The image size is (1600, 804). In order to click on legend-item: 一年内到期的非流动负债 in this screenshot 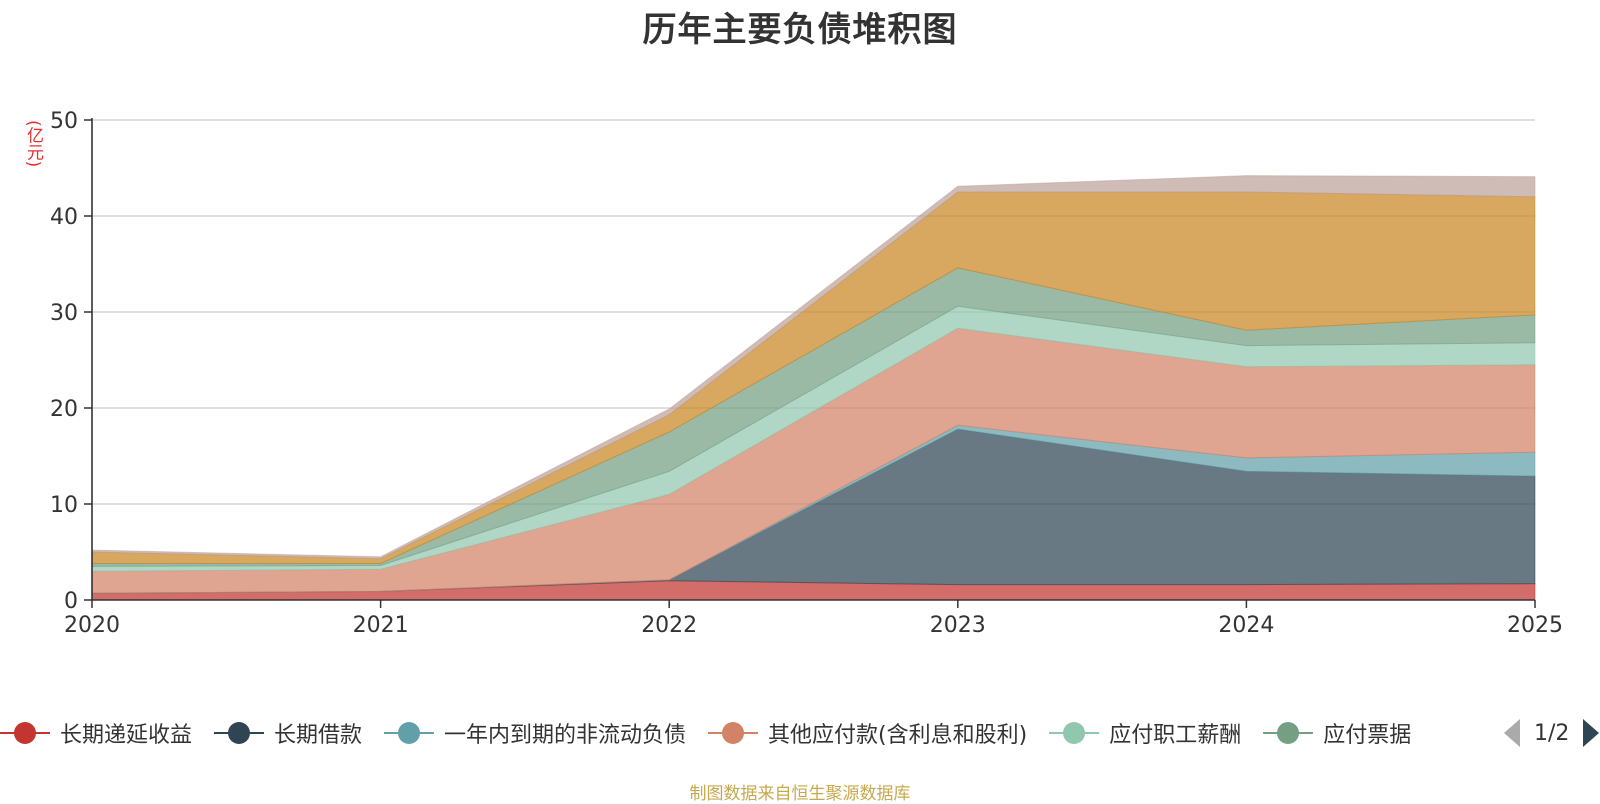, I will do `click(535, 733)`.